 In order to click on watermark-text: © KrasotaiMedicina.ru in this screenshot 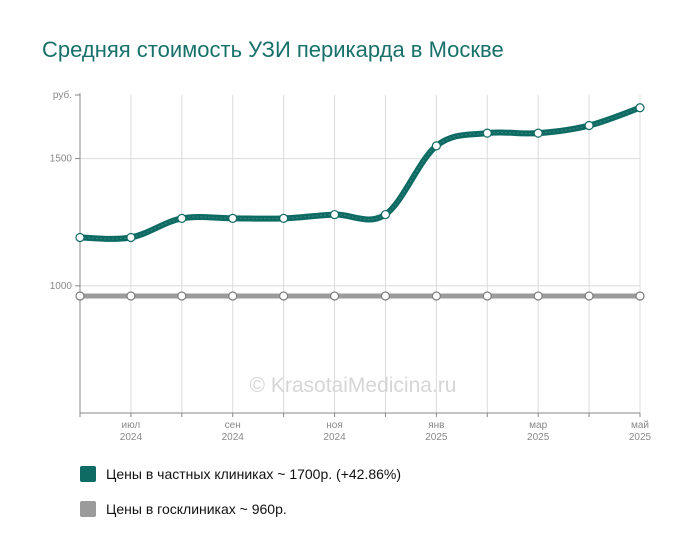, I will do `click(353, 385)`.